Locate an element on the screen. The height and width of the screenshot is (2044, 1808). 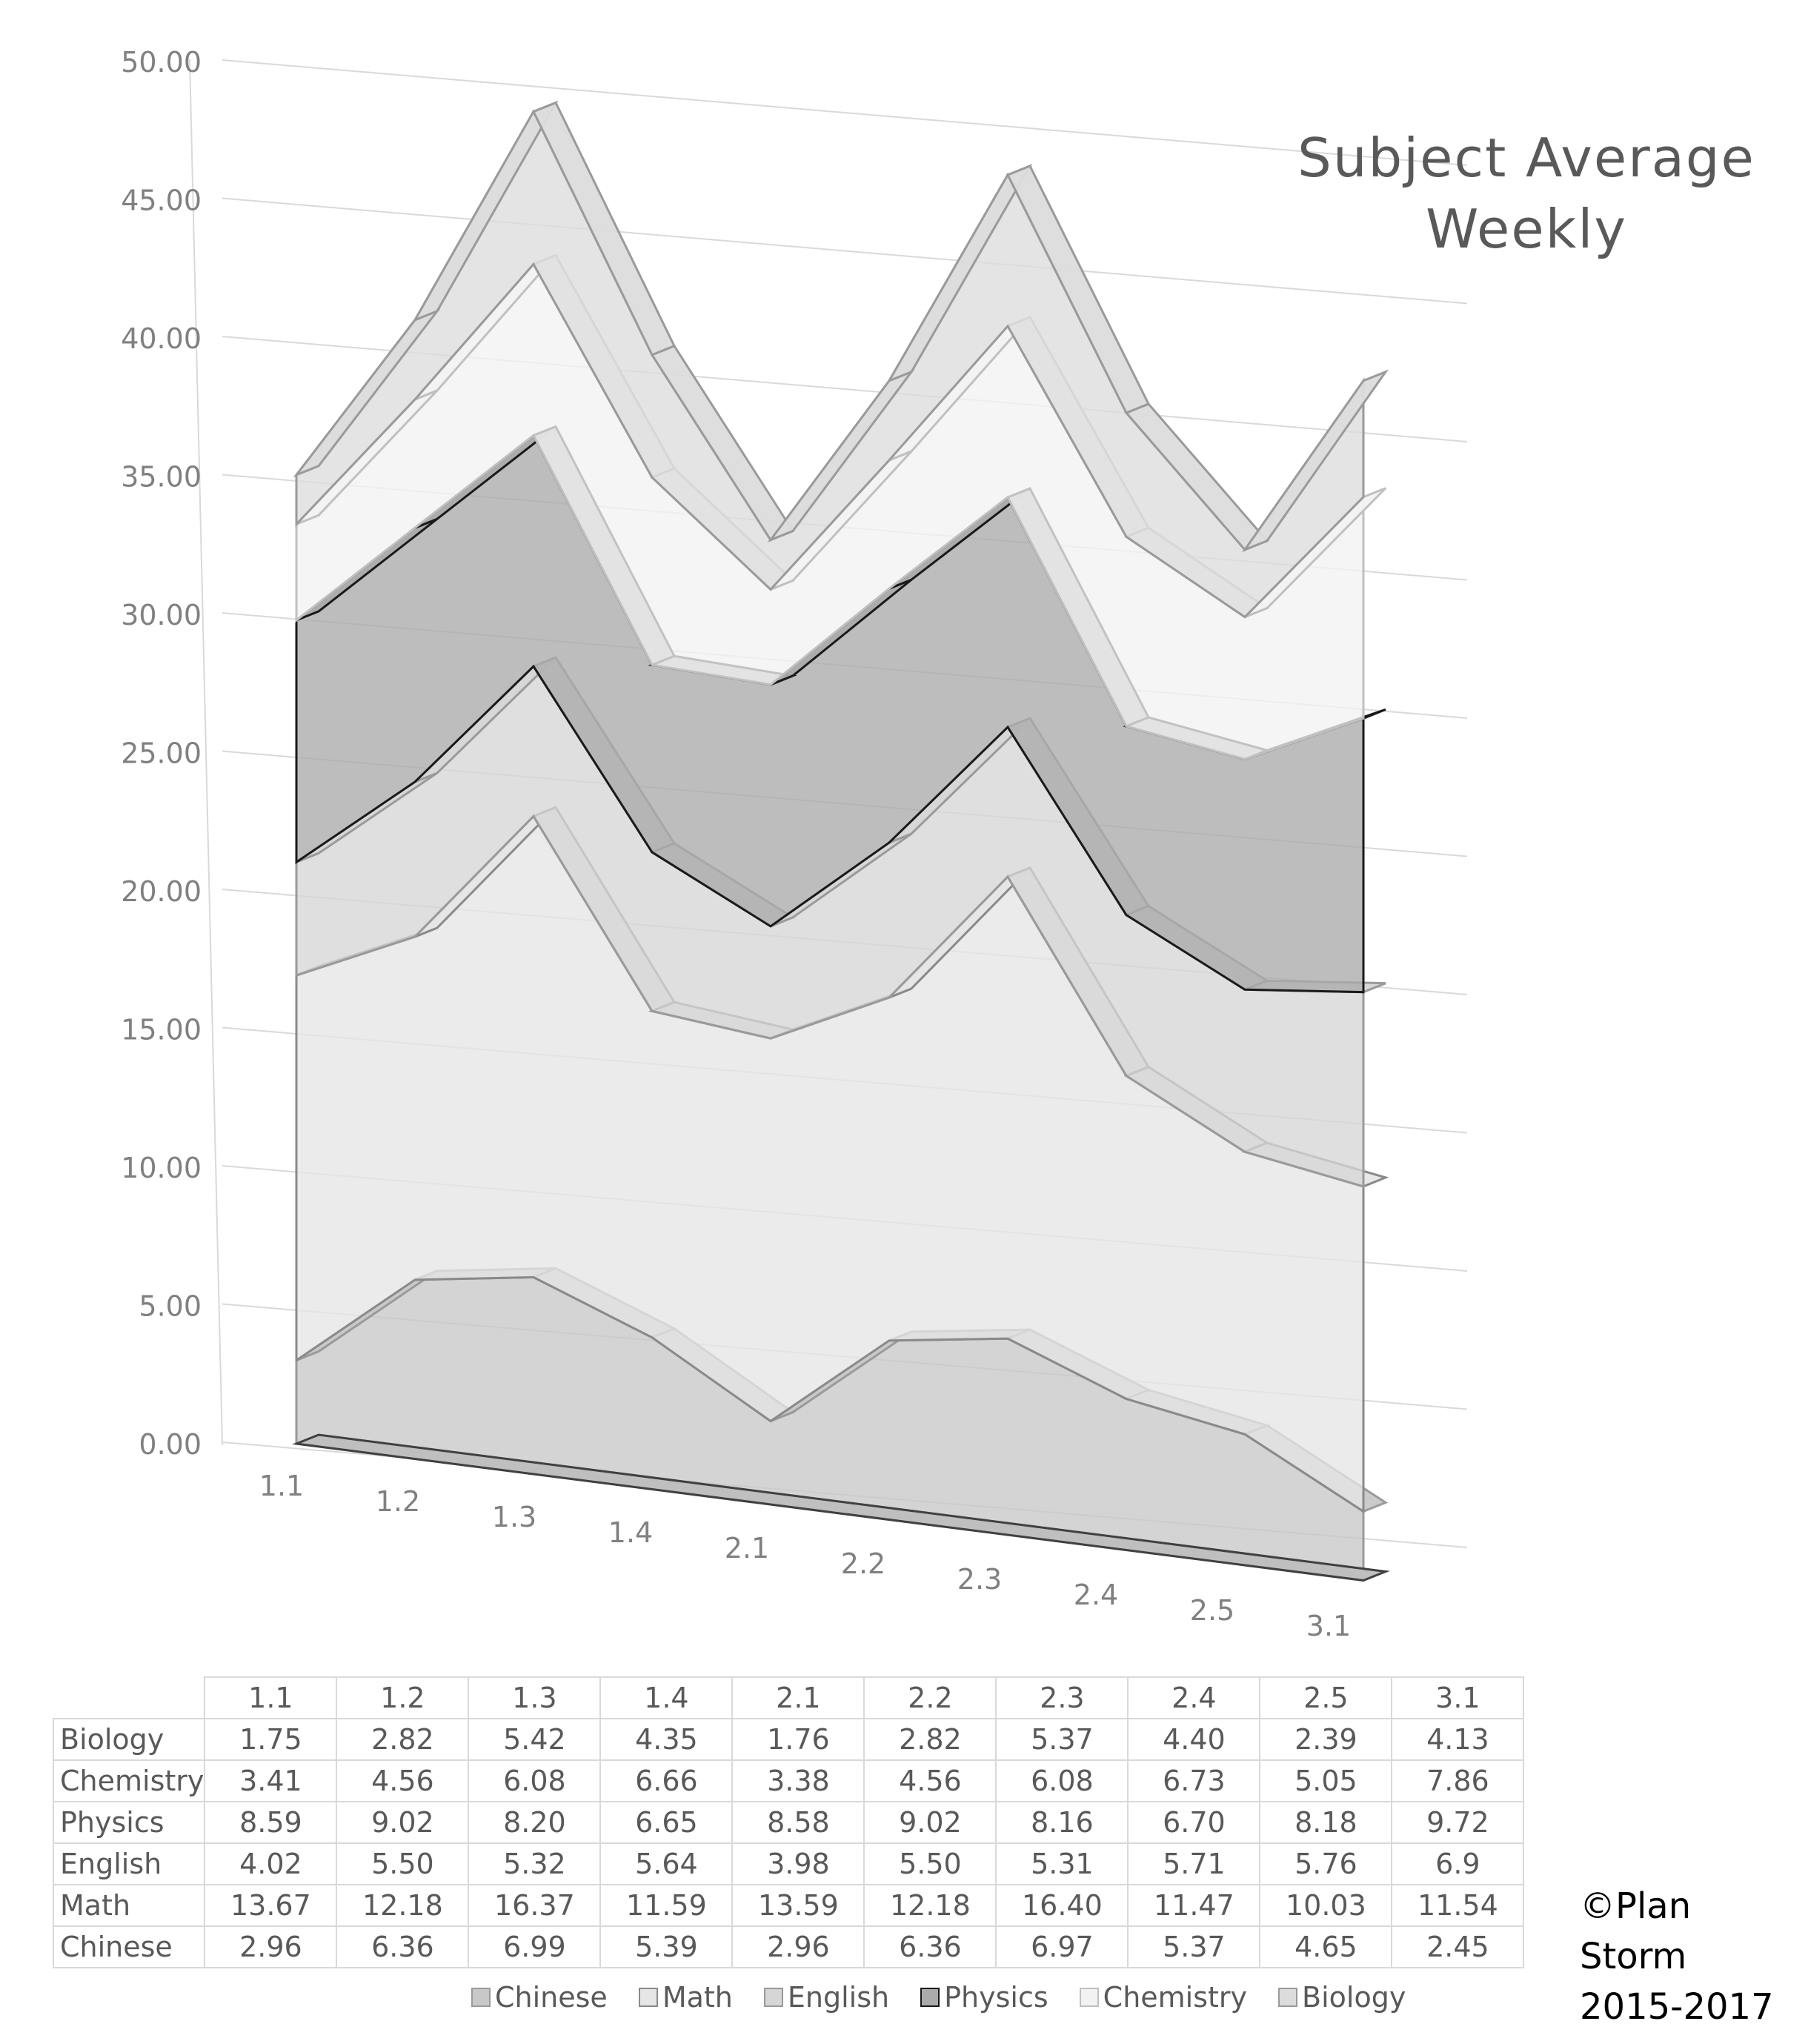
data-table-cell: 11.59 is located at coordinates (666, 1905).